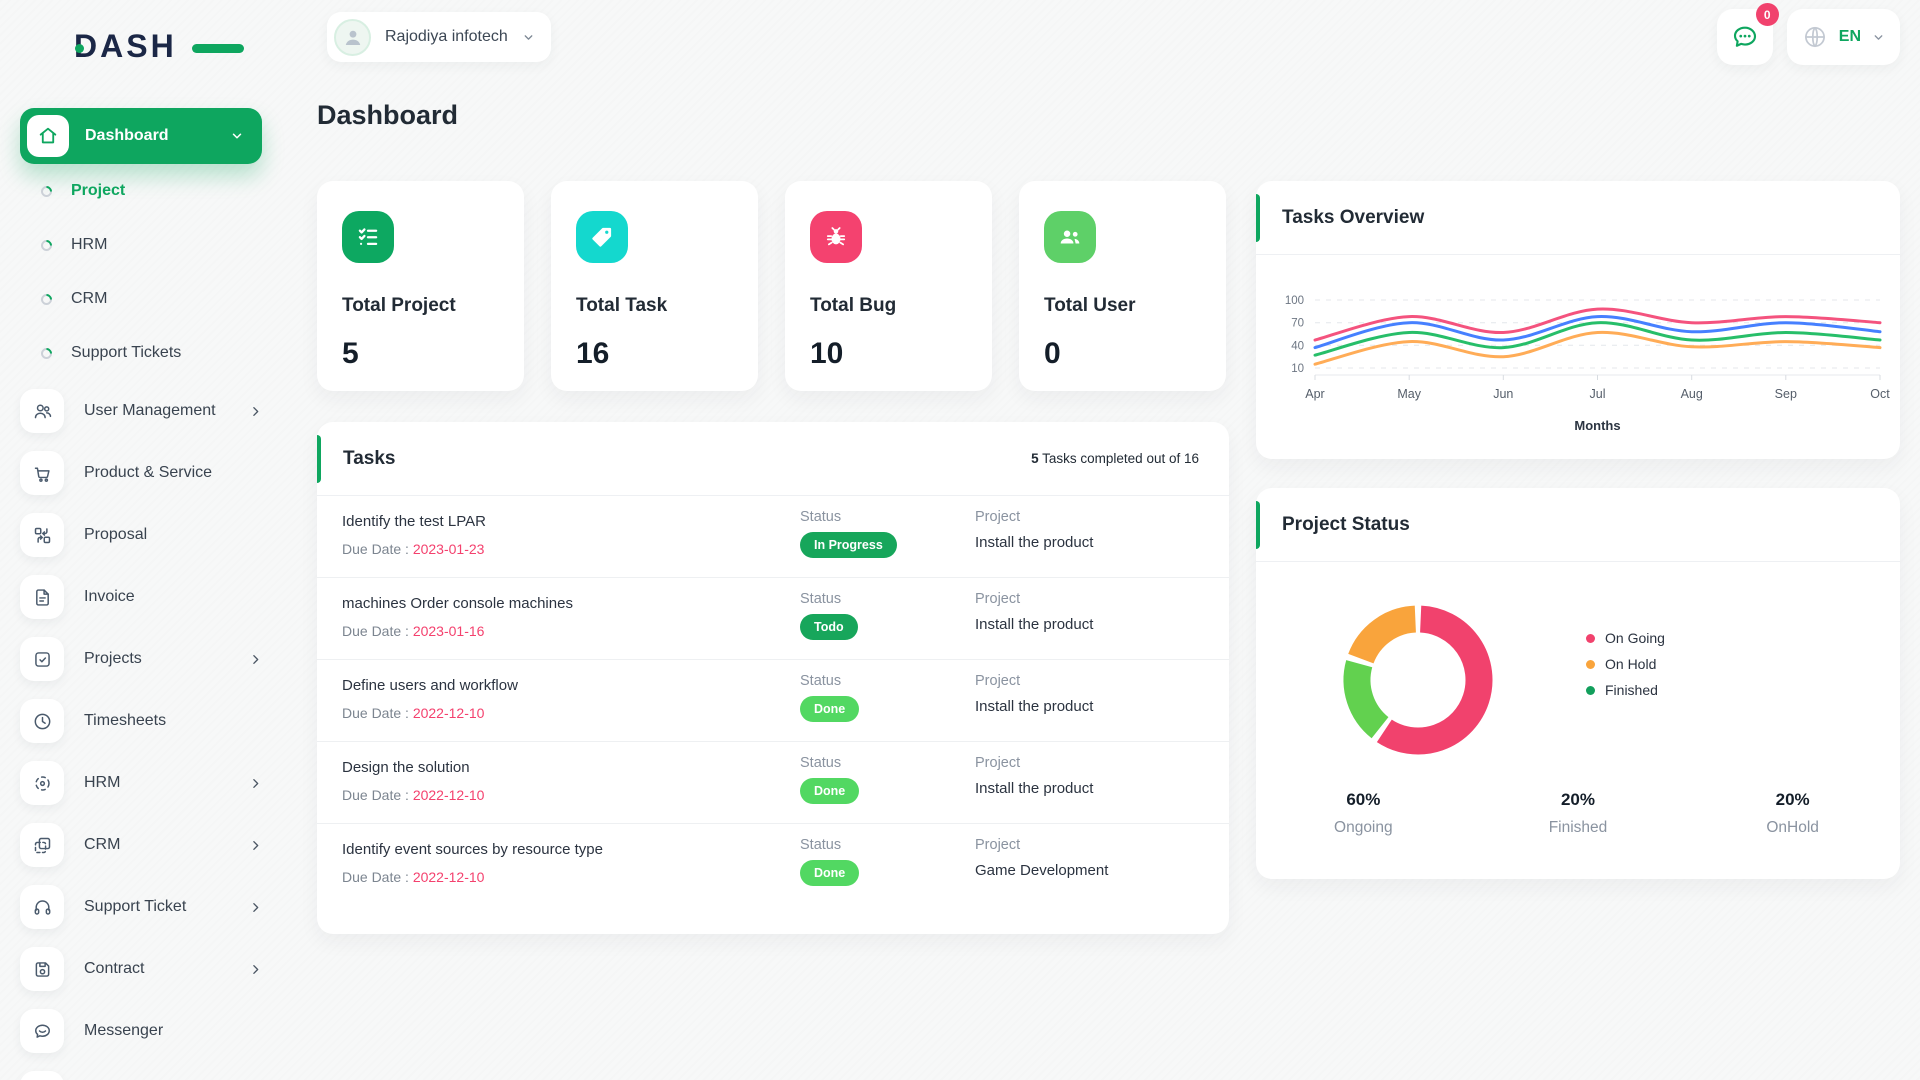 Image resolution: width=1920 pixels, height=1080 pixels. What do you see at coordinates (141, 245) in the screenshot?
I see `sidebar-item-hrm-sub: HRM` at bounding box center [141, 245].